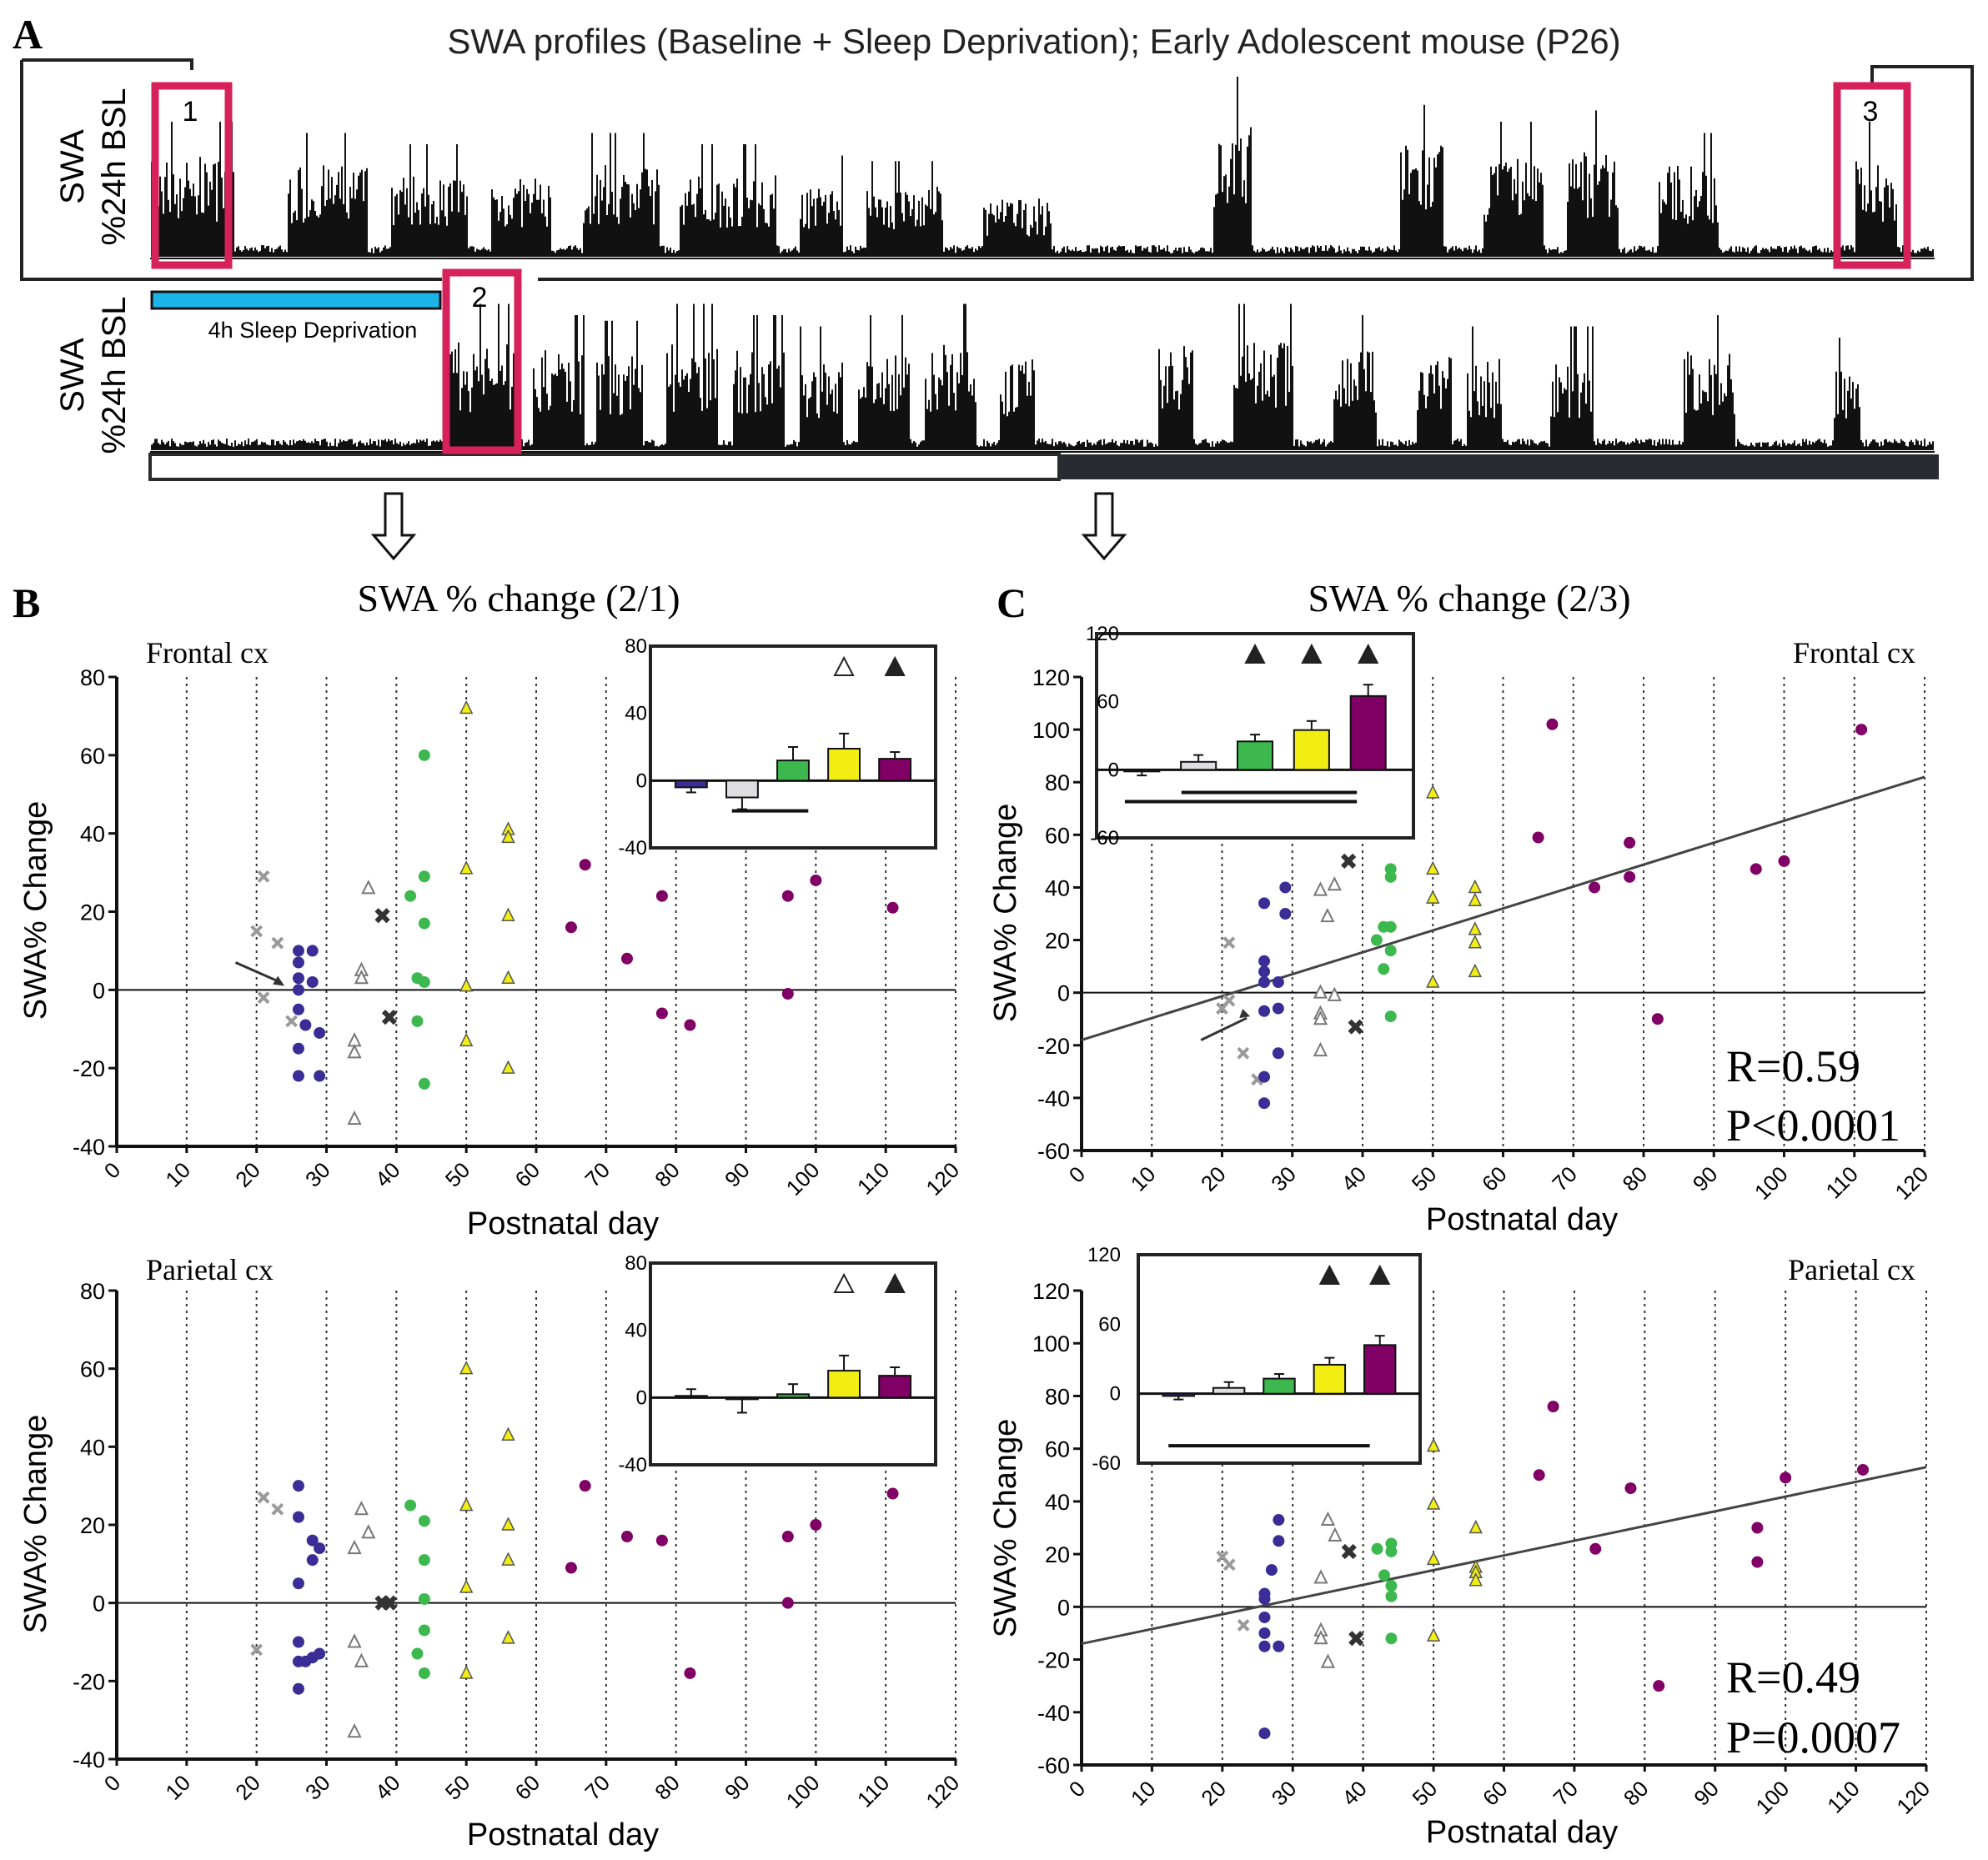  Describe the element at coordinates (72, 166) in the screenshot. I see `trace1-ylabel-swa: SWA` at that location.